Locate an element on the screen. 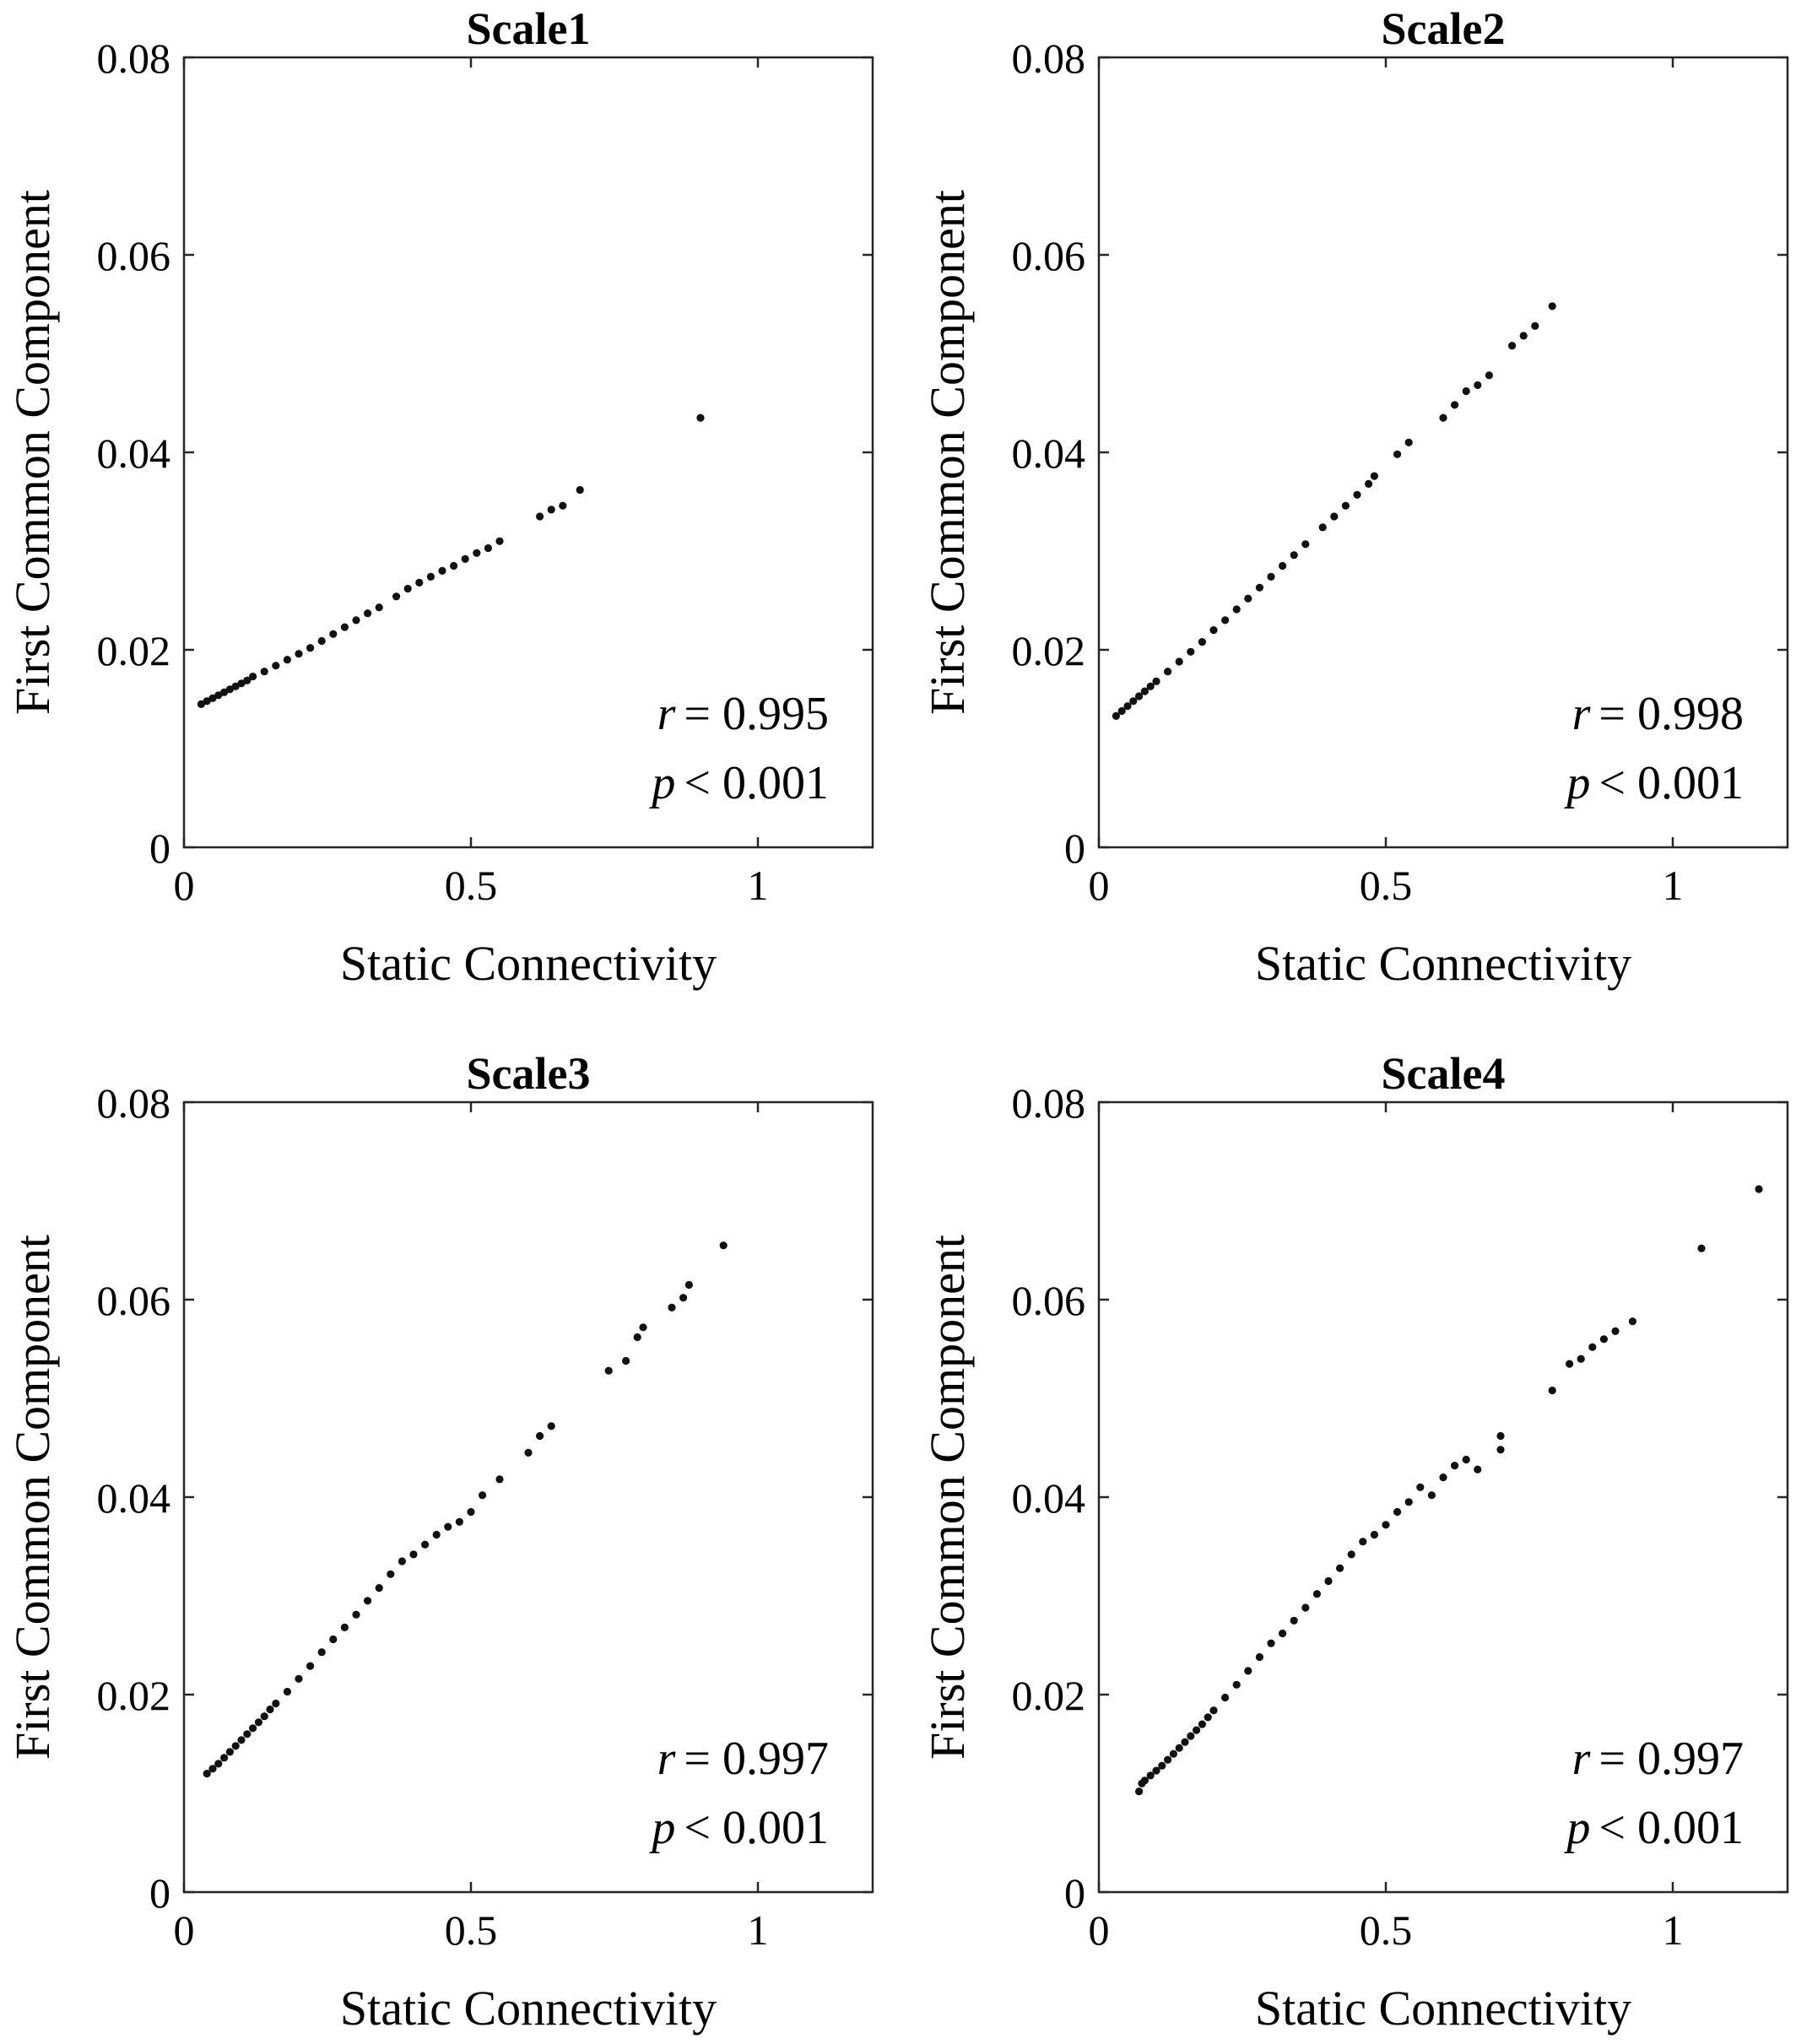 Image resolution: width=1796 pixels, height=2044 pixels. y-tick-label: 0 is located at coordinates (1075, 849).